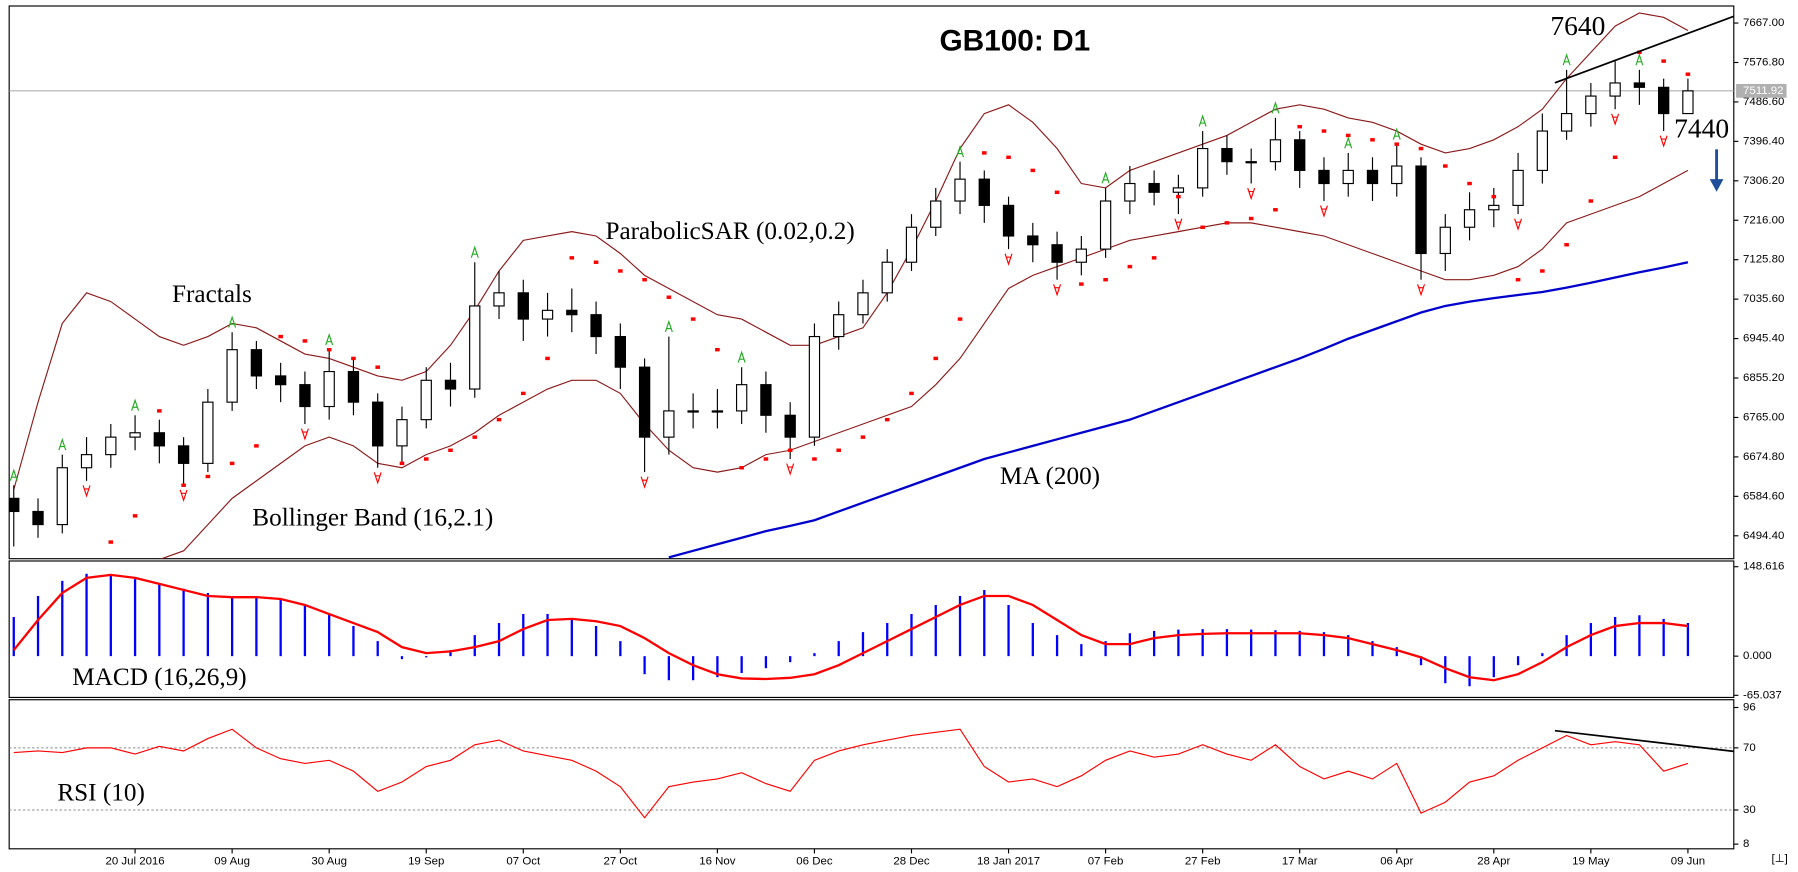  What do you see at coordinates (1106, 861) in the screenshot?
I see `x-tick-label: 07 Feb` at bounding box center [1106, 861].